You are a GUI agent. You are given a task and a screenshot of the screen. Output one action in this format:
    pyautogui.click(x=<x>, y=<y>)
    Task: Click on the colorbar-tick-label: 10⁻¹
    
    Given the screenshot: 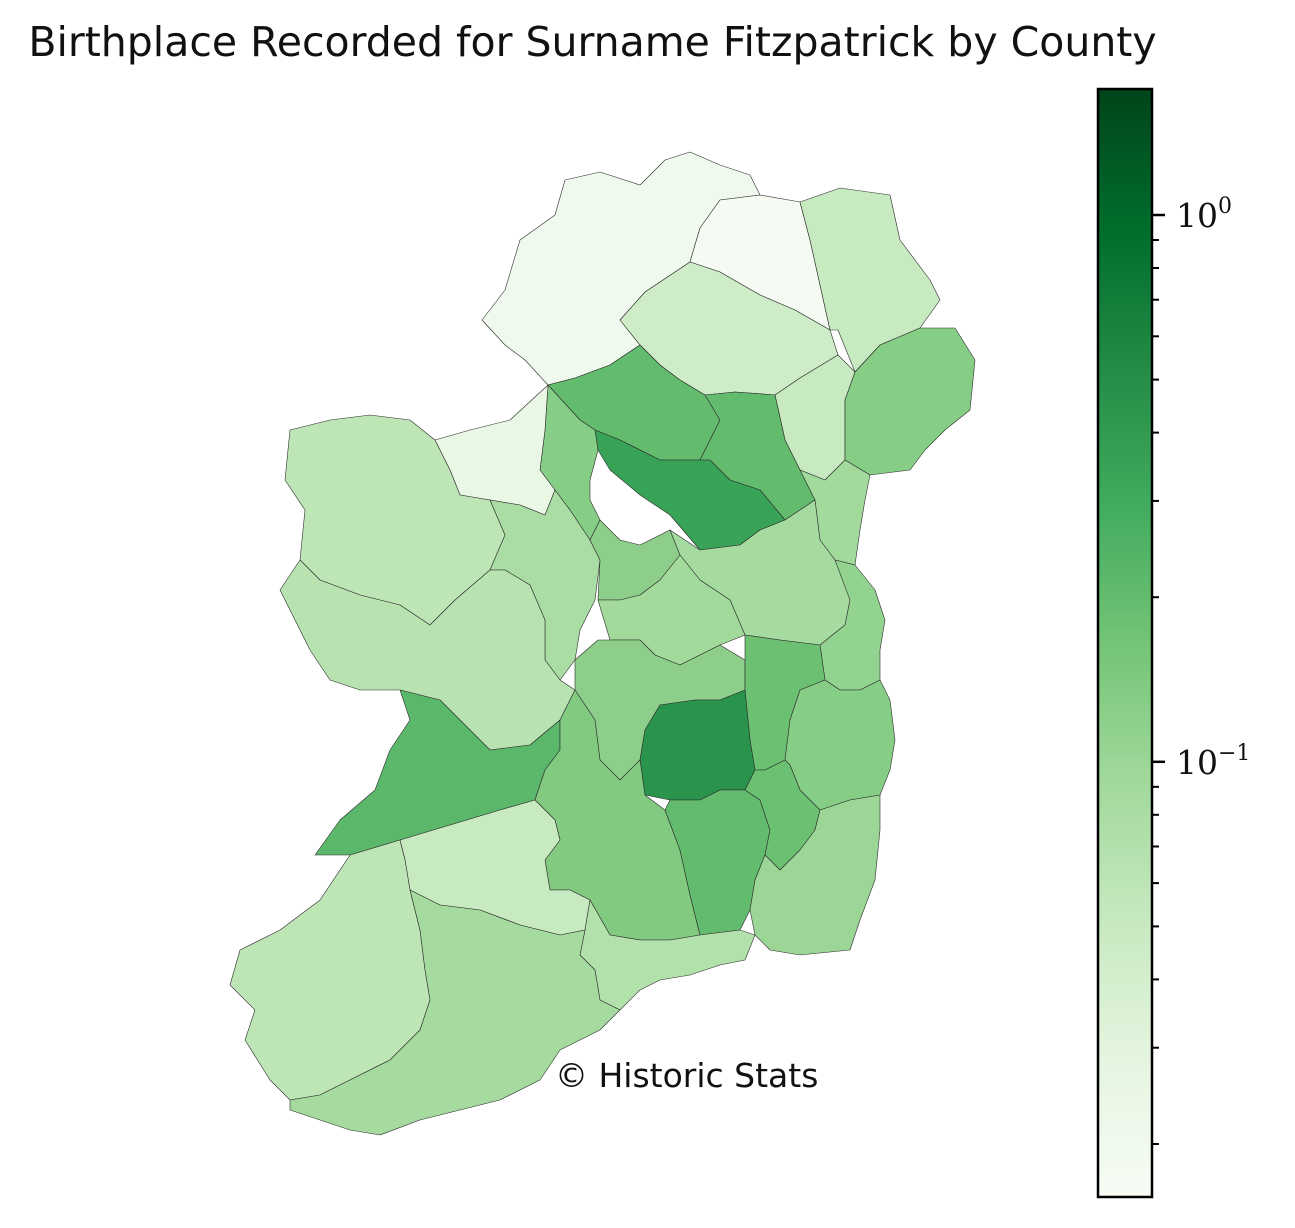 What is the action you would take?
    pyautogui.click(x=1213, y=761)
    